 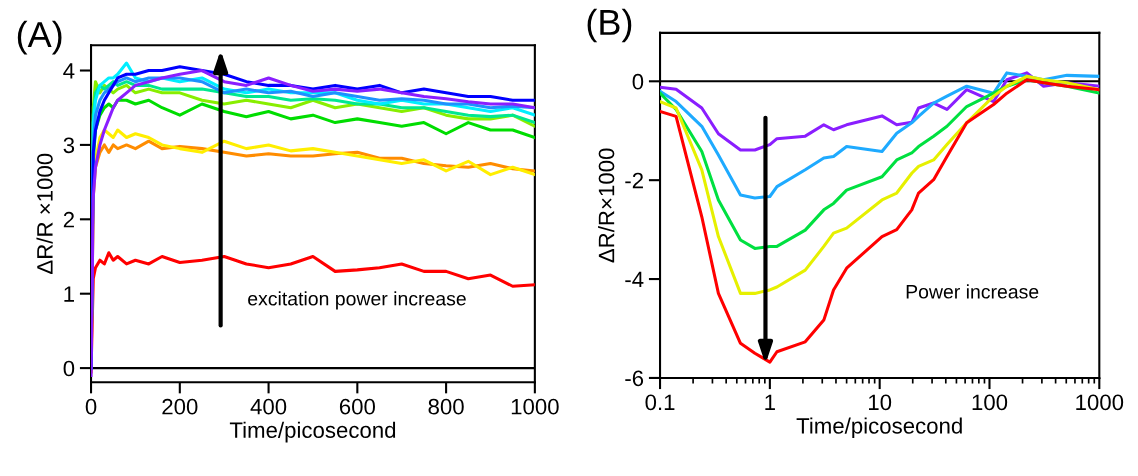 I want to click on x-tick-label: 600, so click(x=357, y=406).